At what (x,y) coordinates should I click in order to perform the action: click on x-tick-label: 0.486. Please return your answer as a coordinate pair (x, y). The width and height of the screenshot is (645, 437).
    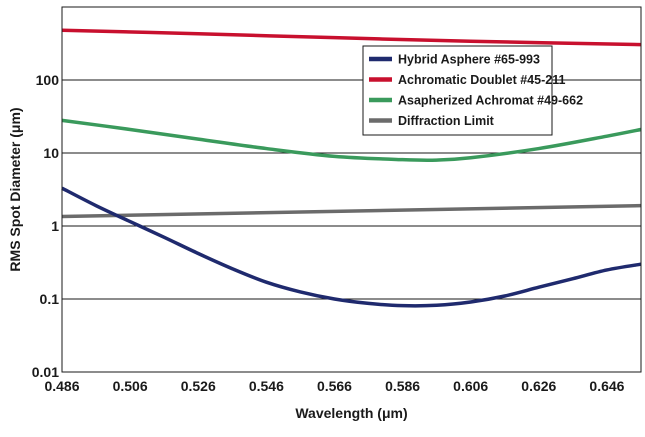
    Looking at the image, I should click on (61, 386).